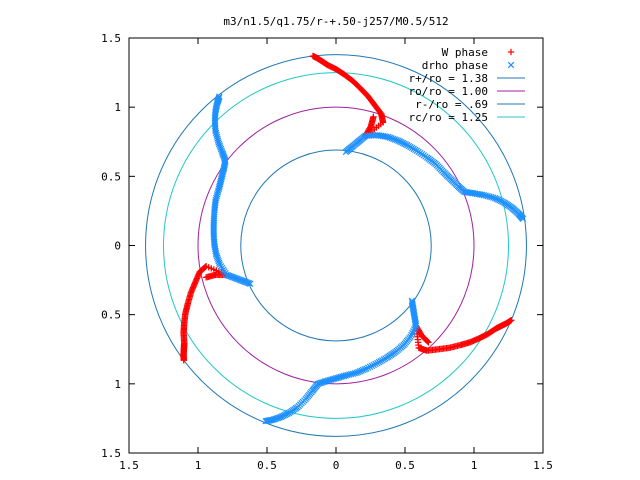 Image resolution: width=640 pixels, height=480 pixels. I want to click on x-tick-label: 0, so click(336, 465).